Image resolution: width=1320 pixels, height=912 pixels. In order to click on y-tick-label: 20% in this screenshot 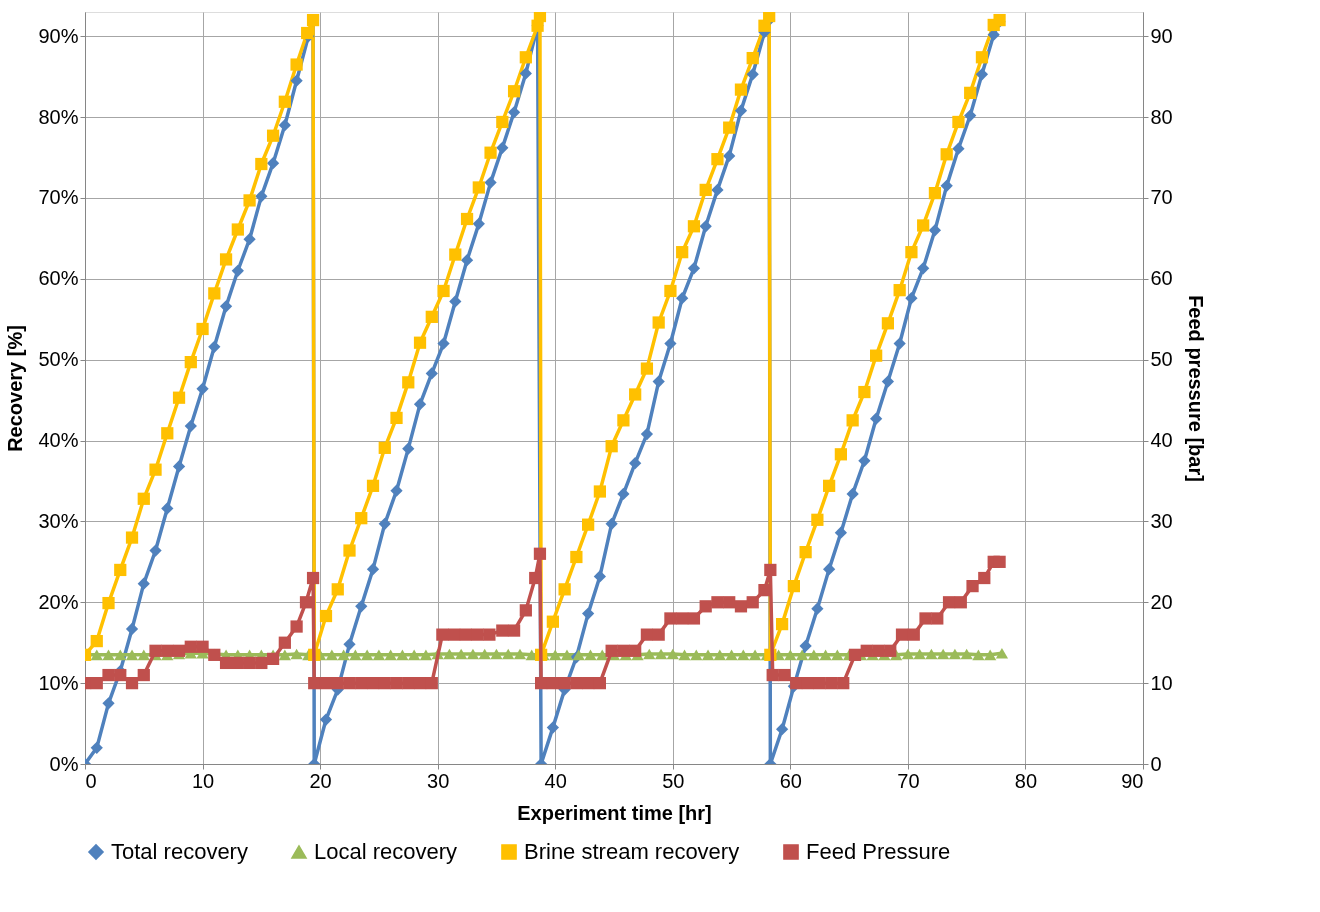, I will do `click(58, 601)`.